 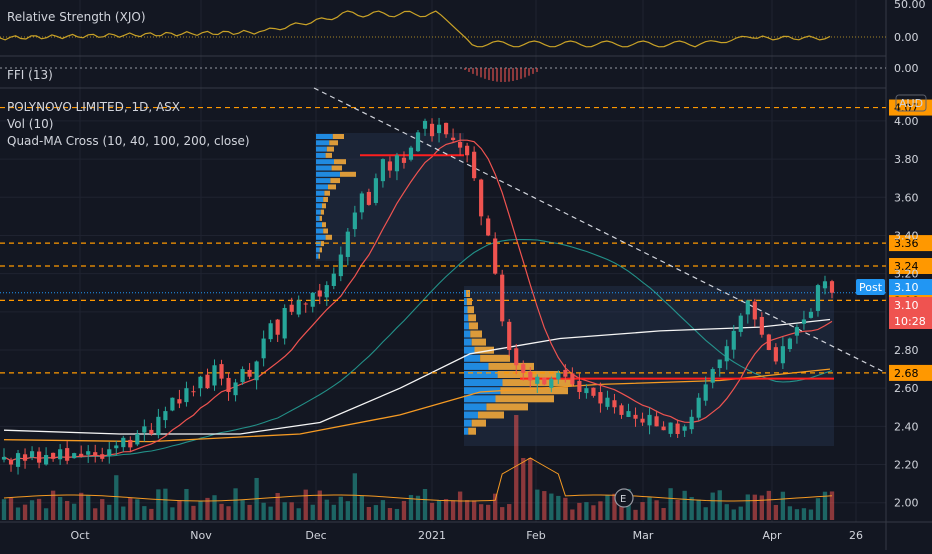 What do you see at coordinates (443, 29) in the screenshot?
I see `relative-strength-pane` at bounding box center [443, 29].